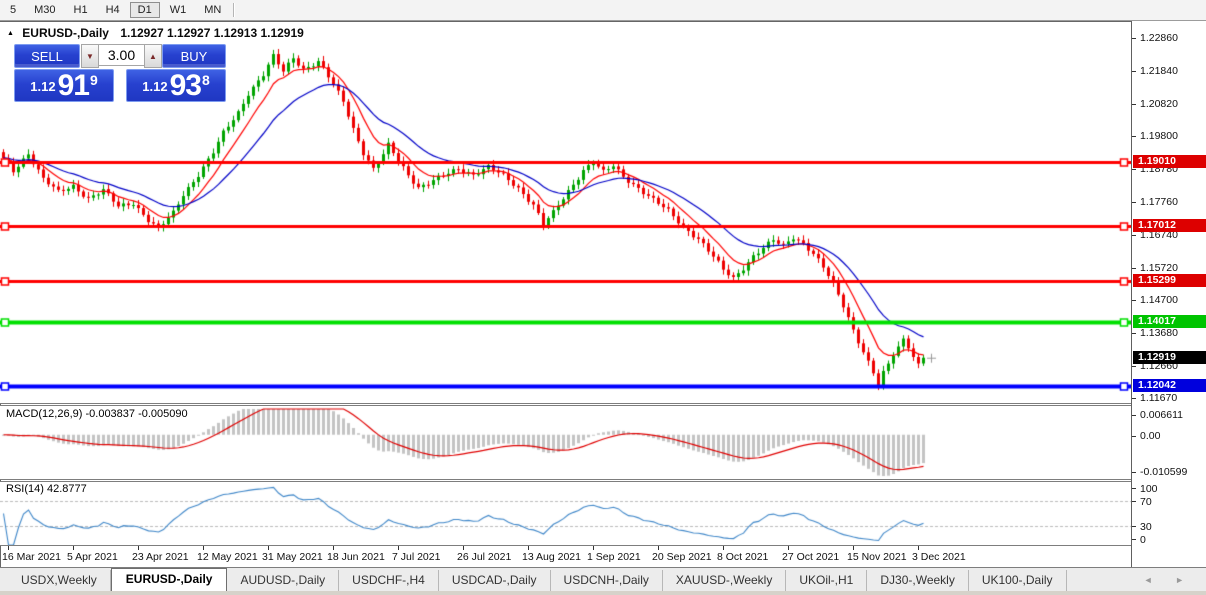 The height and width of the screenshot is (595, 1206). I want to click on symbol-tab-audusd-daily: AUDUSD-,Daily, so click(283, 580).